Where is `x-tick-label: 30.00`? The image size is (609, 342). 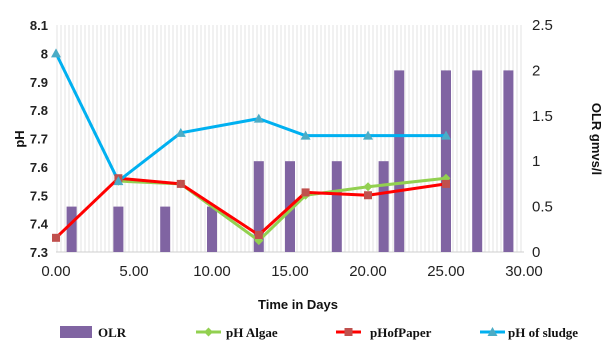 x-tick-label: 30.00 is located at coordinates (524, 271).